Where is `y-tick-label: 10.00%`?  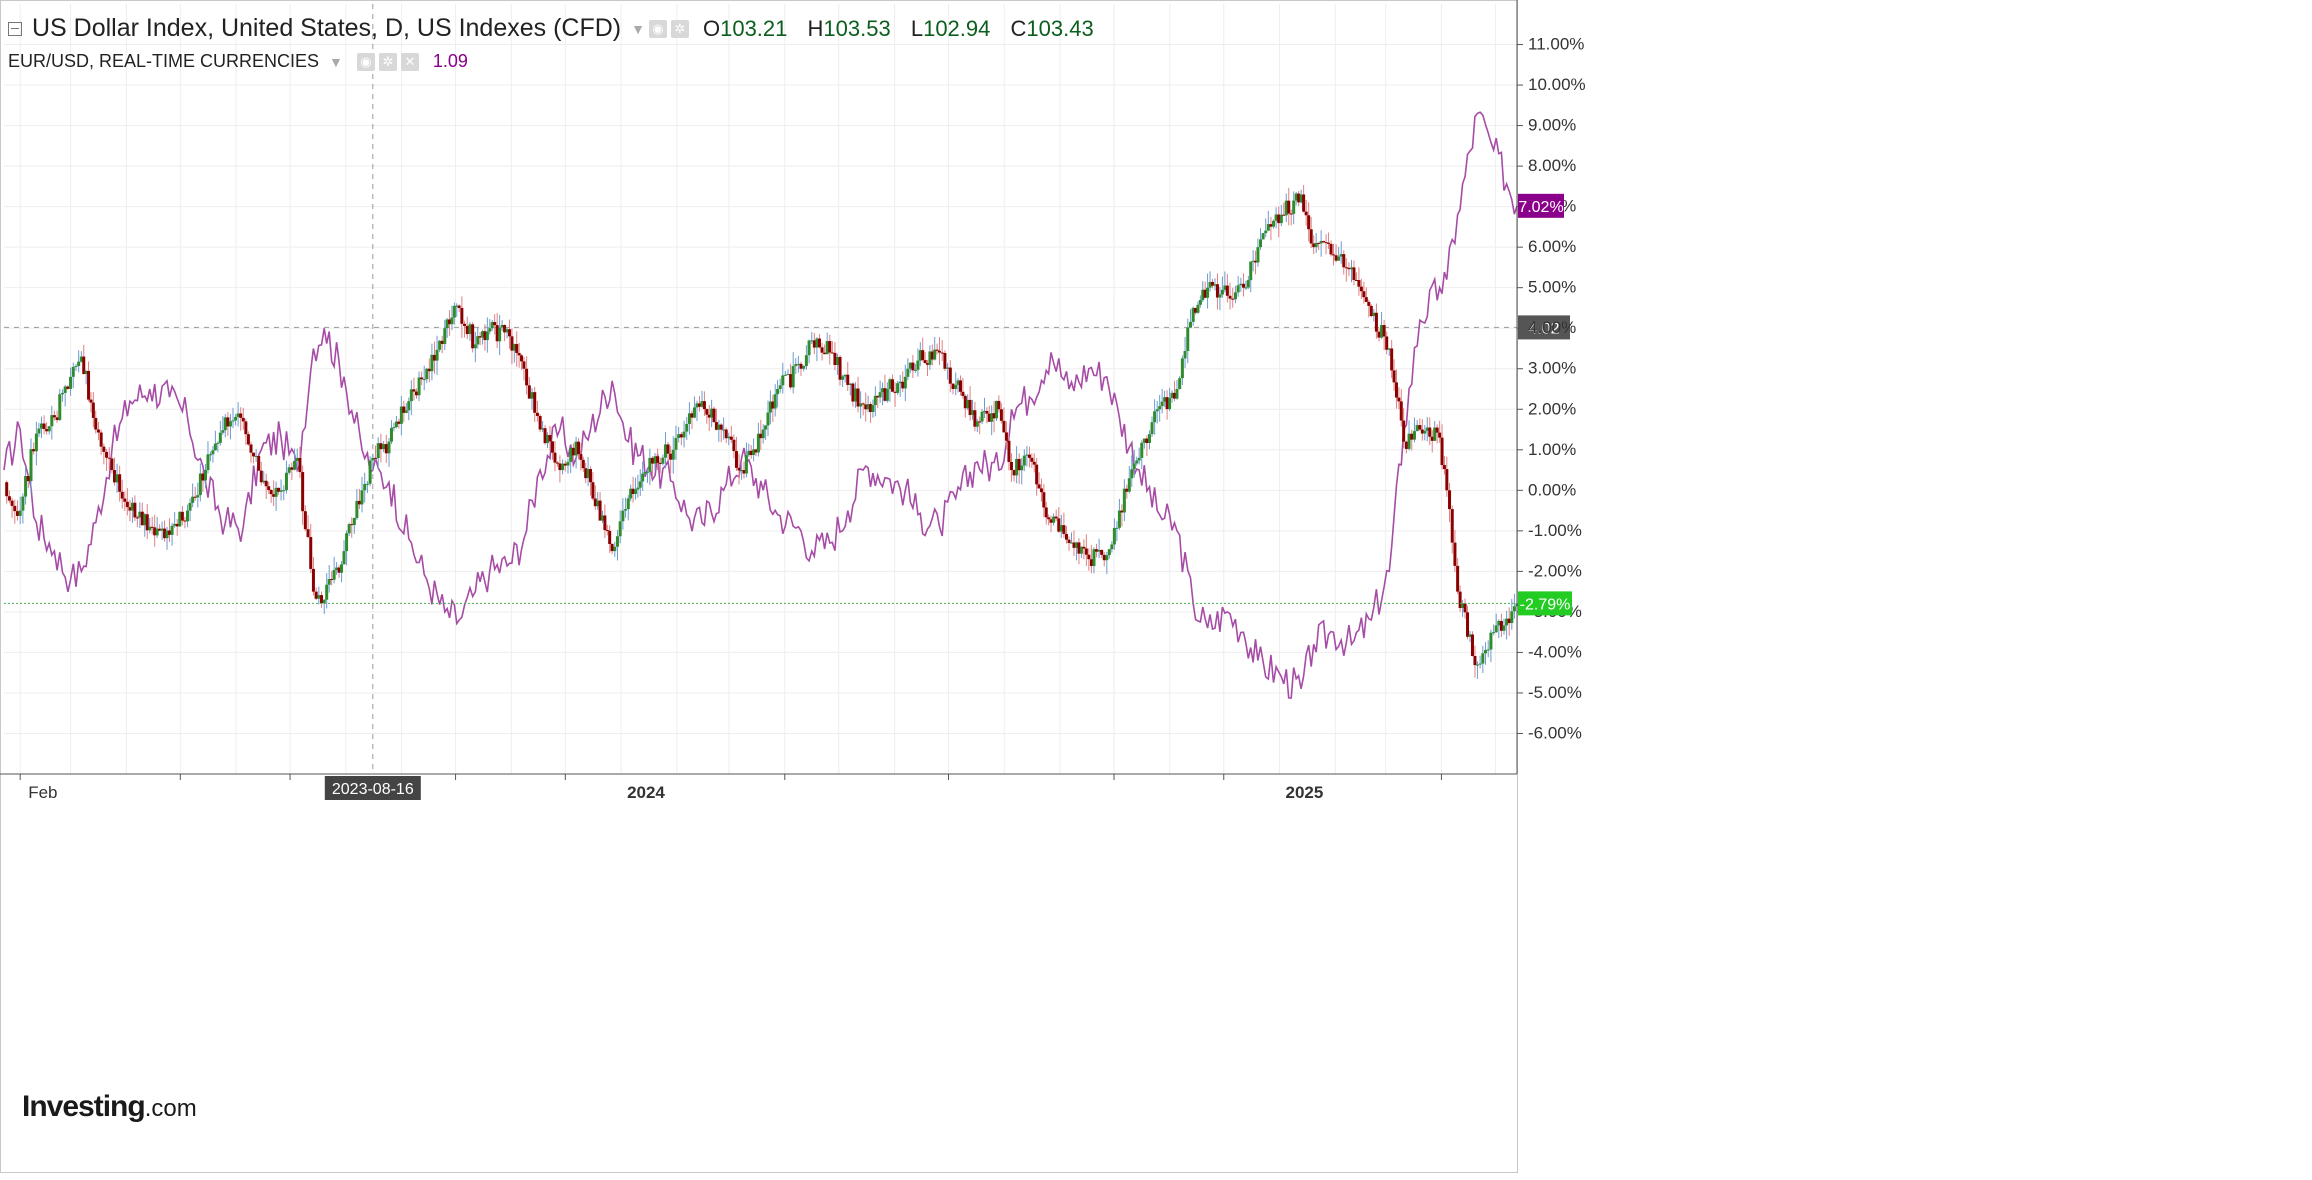 y-tick-label: 10.00% is located at coordinates (1557, 84).